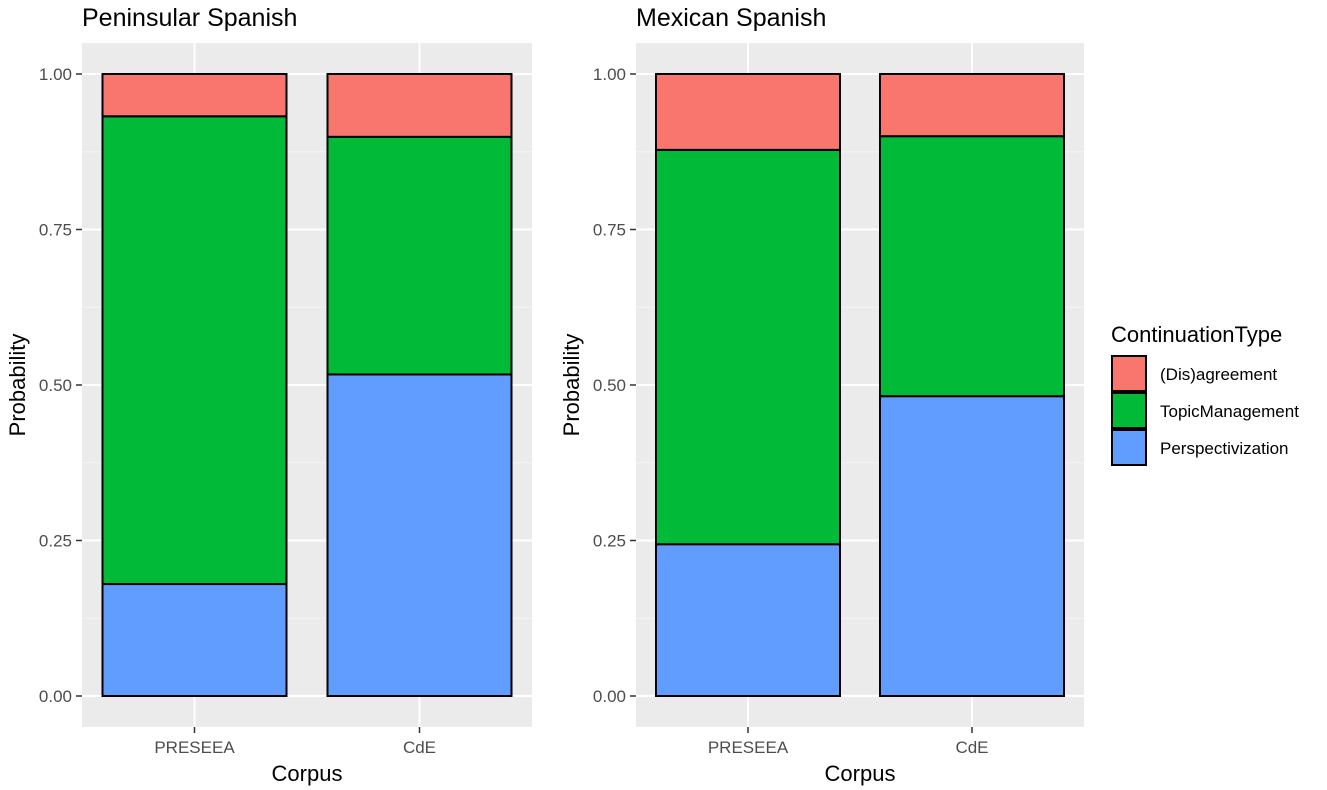 The height and width of the screenshot is (790, 1327). Describe the element at coordinates (189, 18) in the screenshot. I see `panel-title: Peninsular Spanish` at that location.